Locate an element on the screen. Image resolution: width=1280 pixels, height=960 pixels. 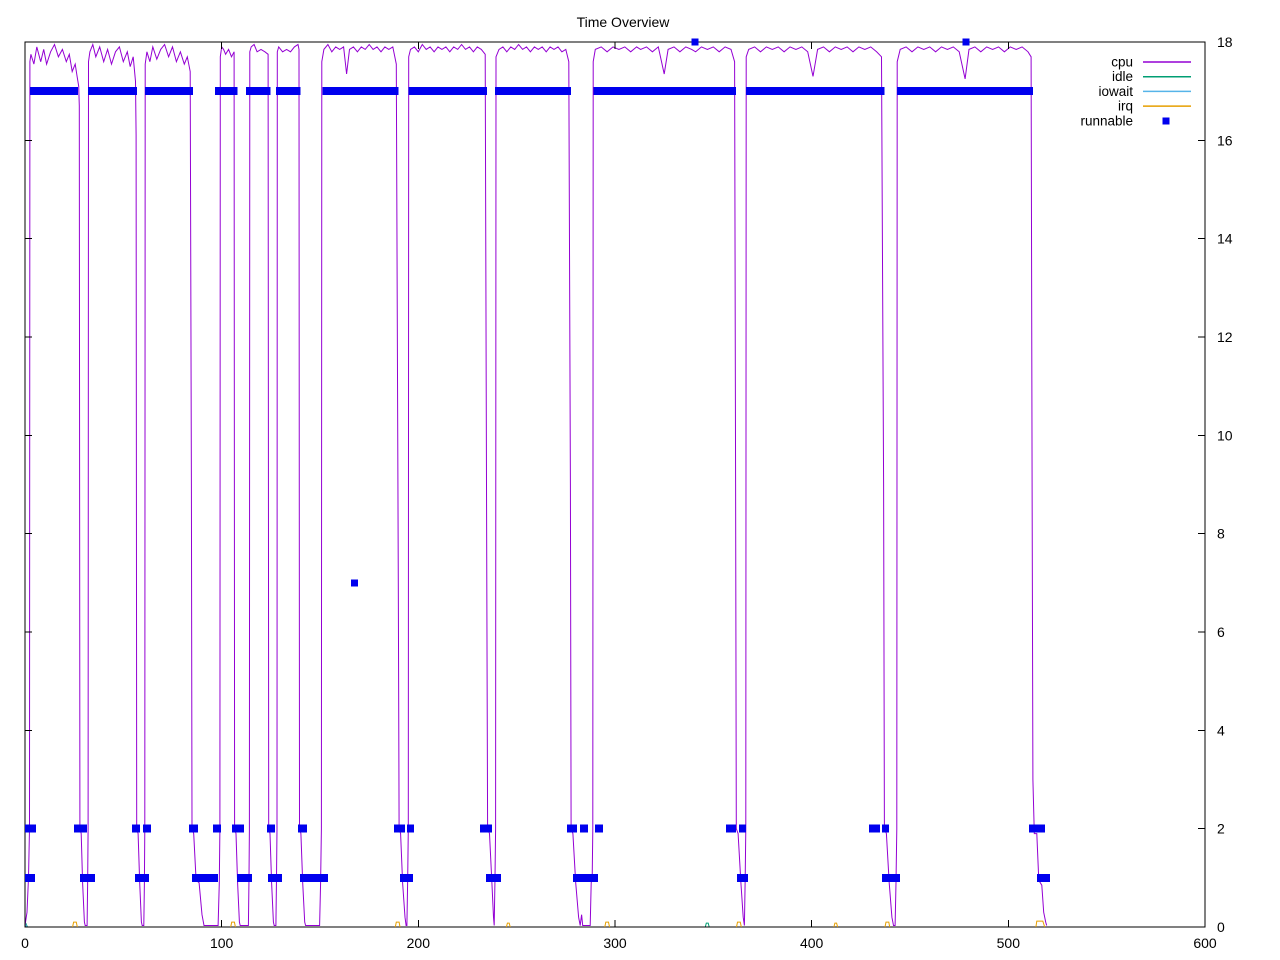
y-tick-label: 16 is located at coordinates (1225, 140).